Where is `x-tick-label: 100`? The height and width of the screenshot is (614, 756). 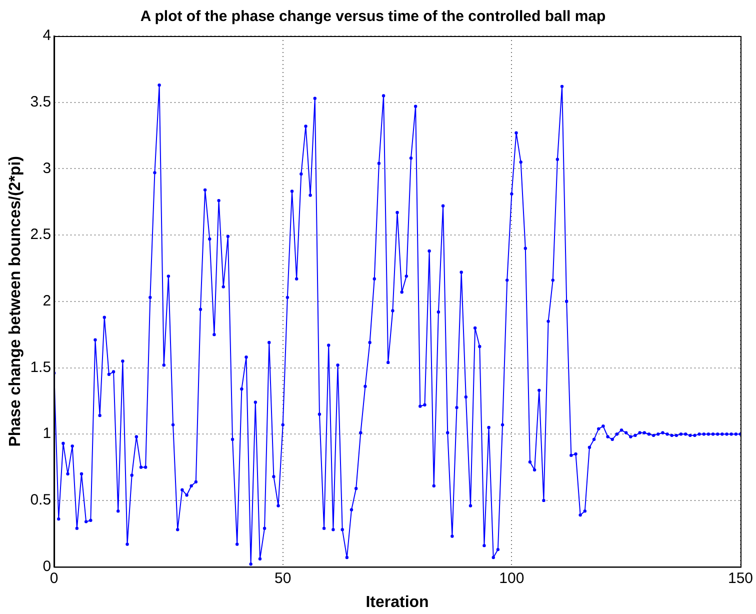
x-tick-label: 100 is located at coordinates (511, 578).